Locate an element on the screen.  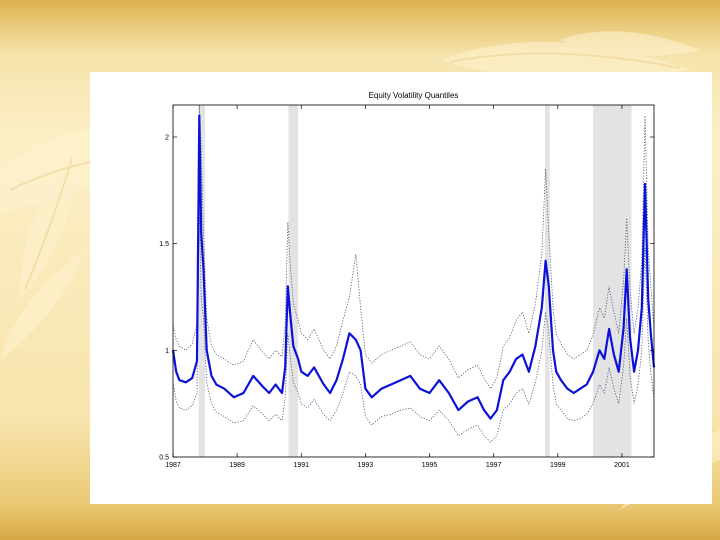
x-tick-label: 1993 is located at coordinates (366, 465).